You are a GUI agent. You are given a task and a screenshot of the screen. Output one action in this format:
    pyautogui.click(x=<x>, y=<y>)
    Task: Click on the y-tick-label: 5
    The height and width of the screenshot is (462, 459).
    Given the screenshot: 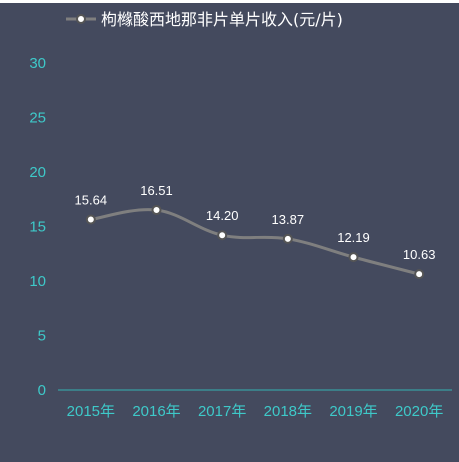 What is the action you would take?
    pyautogui.click(x=42, y=336)
    